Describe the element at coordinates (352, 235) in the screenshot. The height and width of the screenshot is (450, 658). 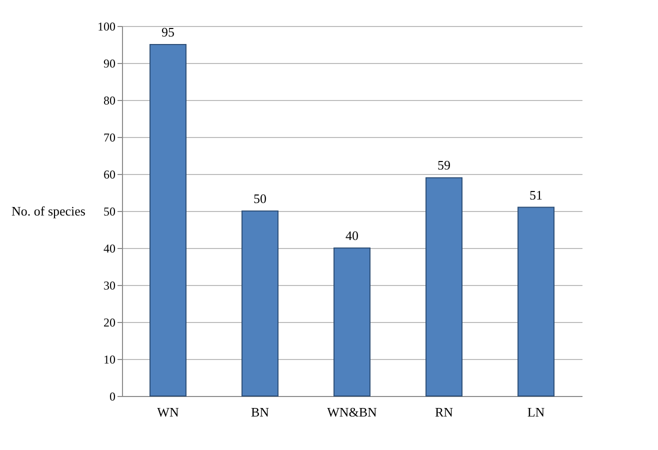
I see `data-label: 40` at that location.